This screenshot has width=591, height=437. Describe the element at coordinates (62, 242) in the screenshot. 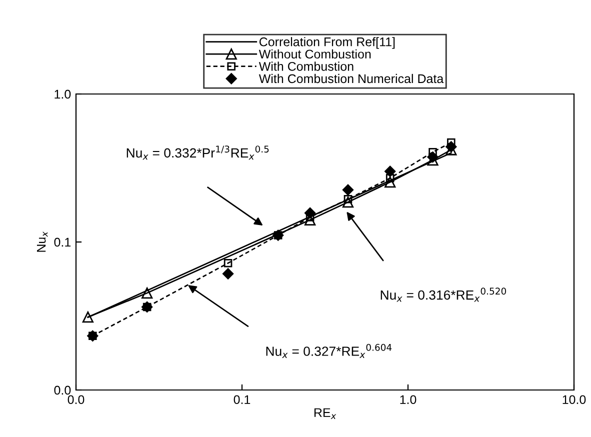

I see `y-tick-label: 0.1` at that location.